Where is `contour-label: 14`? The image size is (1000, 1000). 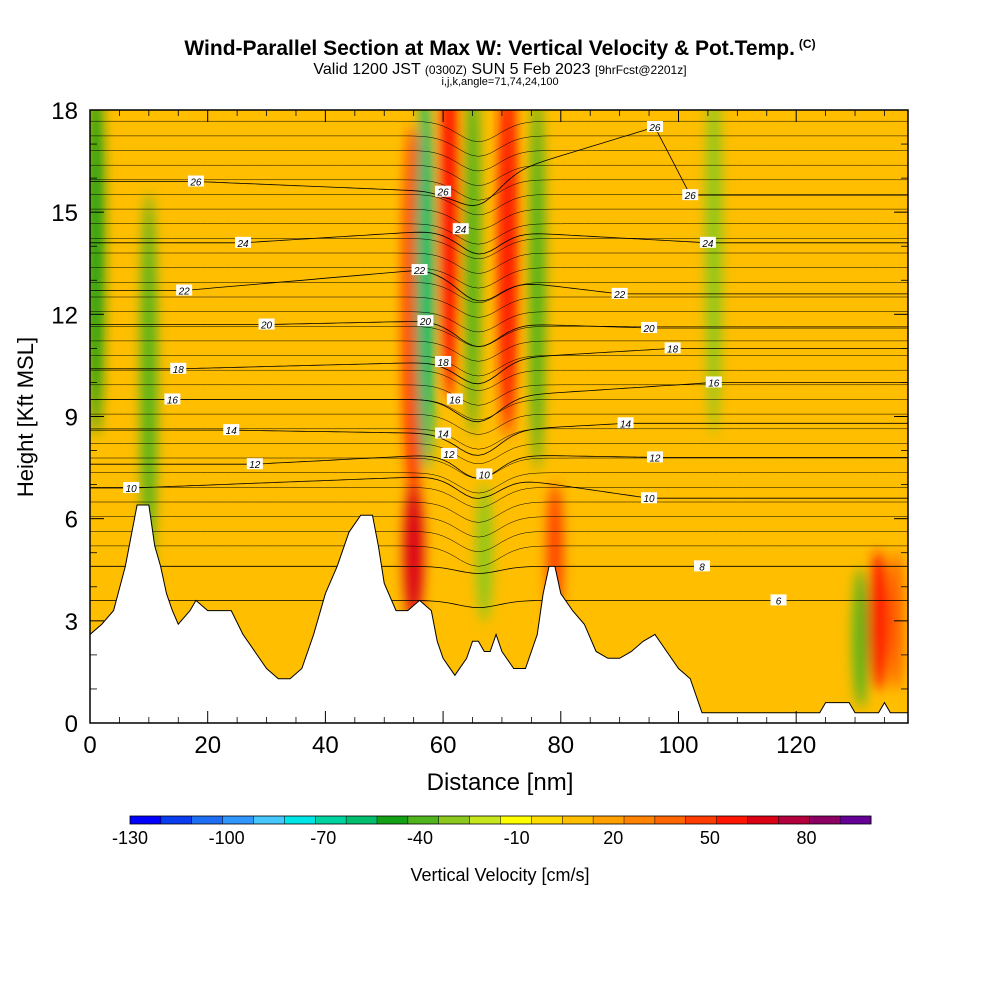
contour-label: 14 is located at coordinates (625, 423).